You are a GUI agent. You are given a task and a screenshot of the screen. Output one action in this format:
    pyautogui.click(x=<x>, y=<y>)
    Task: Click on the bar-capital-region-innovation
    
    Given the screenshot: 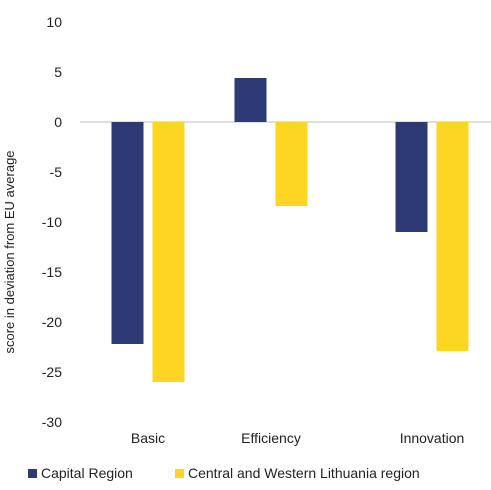 What is the action you would take?
    pyautogui.click(x=411, y=177)
    